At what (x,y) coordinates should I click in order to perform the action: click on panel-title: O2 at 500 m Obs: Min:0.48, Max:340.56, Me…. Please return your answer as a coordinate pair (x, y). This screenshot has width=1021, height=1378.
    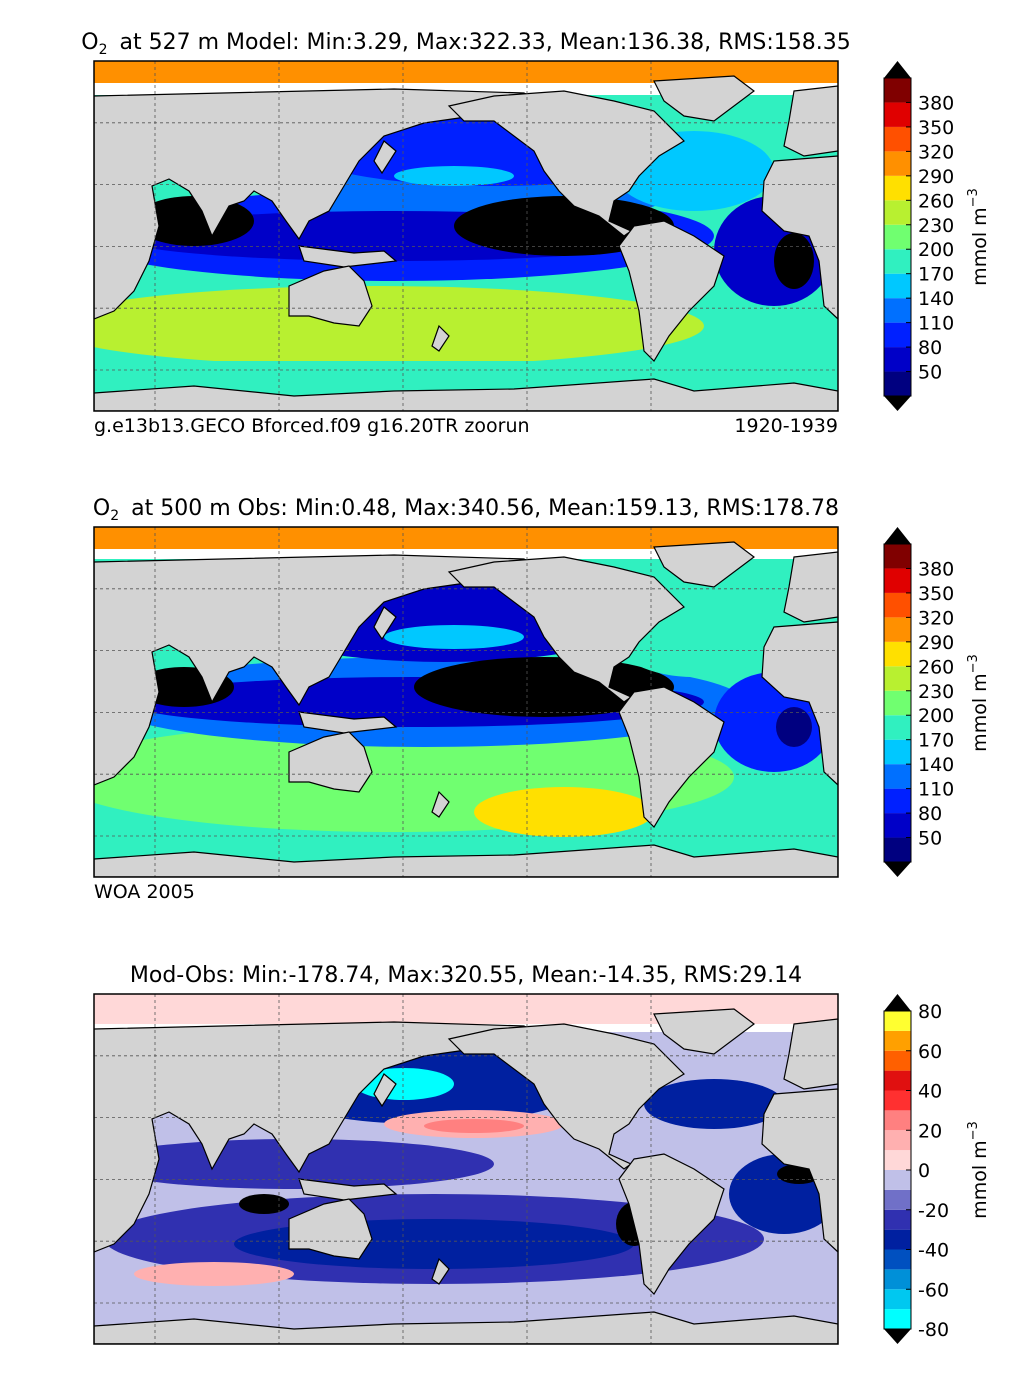
    Looking at the image, I should click on (466, 510).